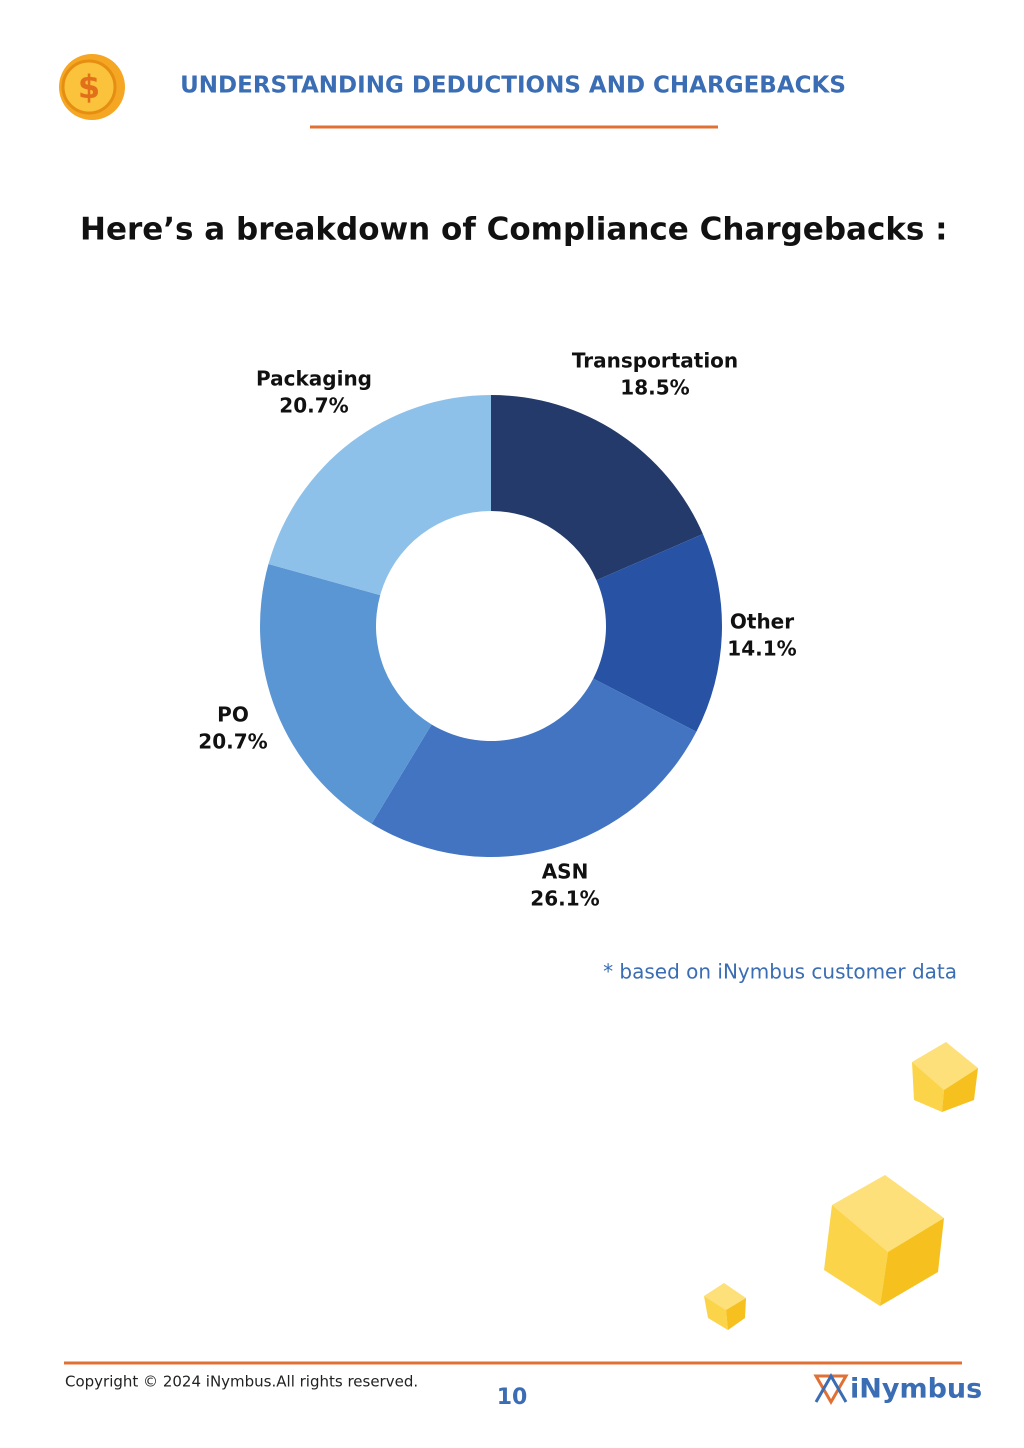  Describe the element at coordinates (233, 715) in the screenshot. I see `slice-label: PO` at that location.